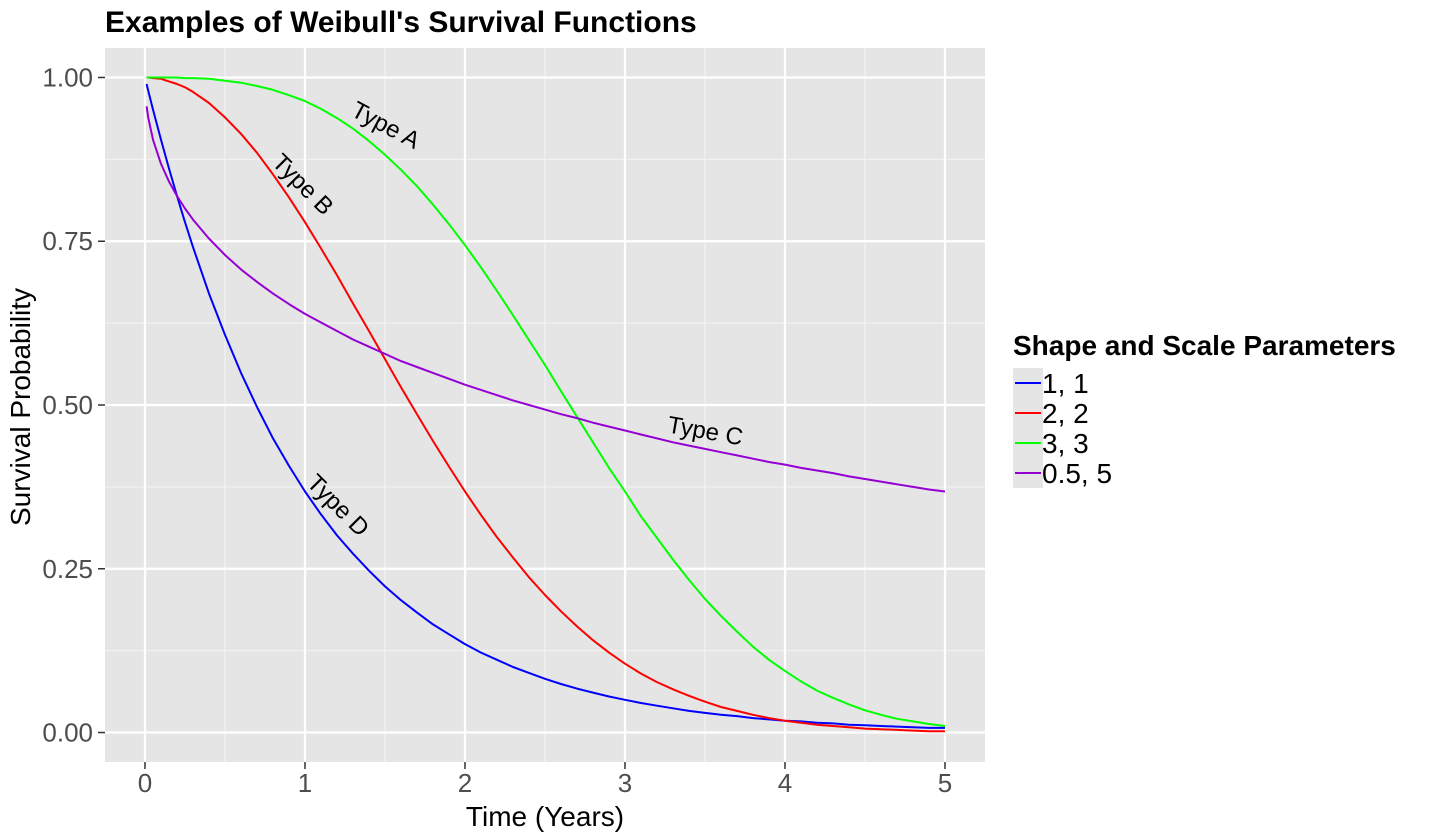 Image resolution: width=1440 pixels, height=840 pixels. What do you see at coordinates (1065, 443) in the screenshot?
I see `legend-label: 3, 3` at bounding box center [1065, 443].